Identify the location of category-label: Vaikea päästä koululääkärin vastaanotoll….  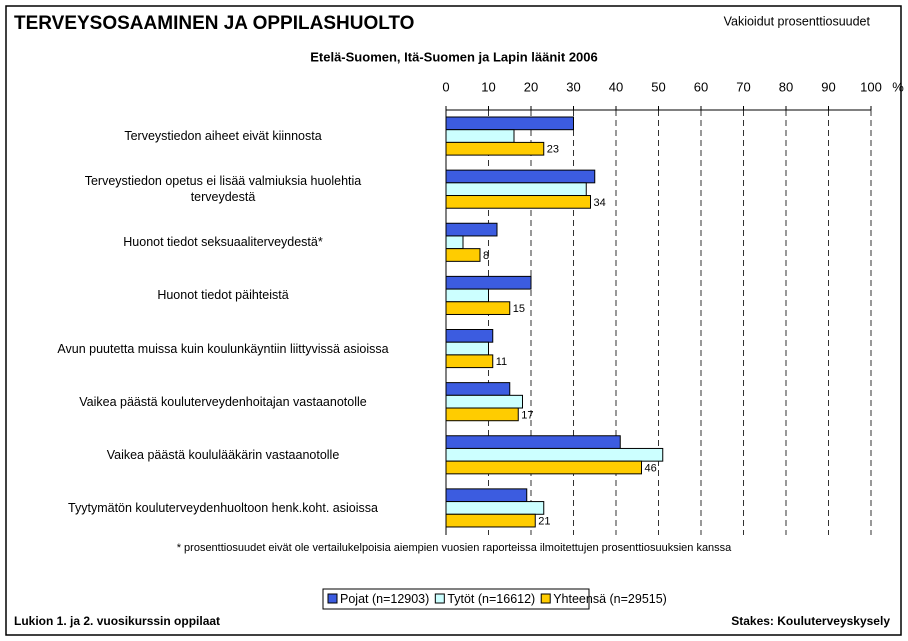
(223, 454).